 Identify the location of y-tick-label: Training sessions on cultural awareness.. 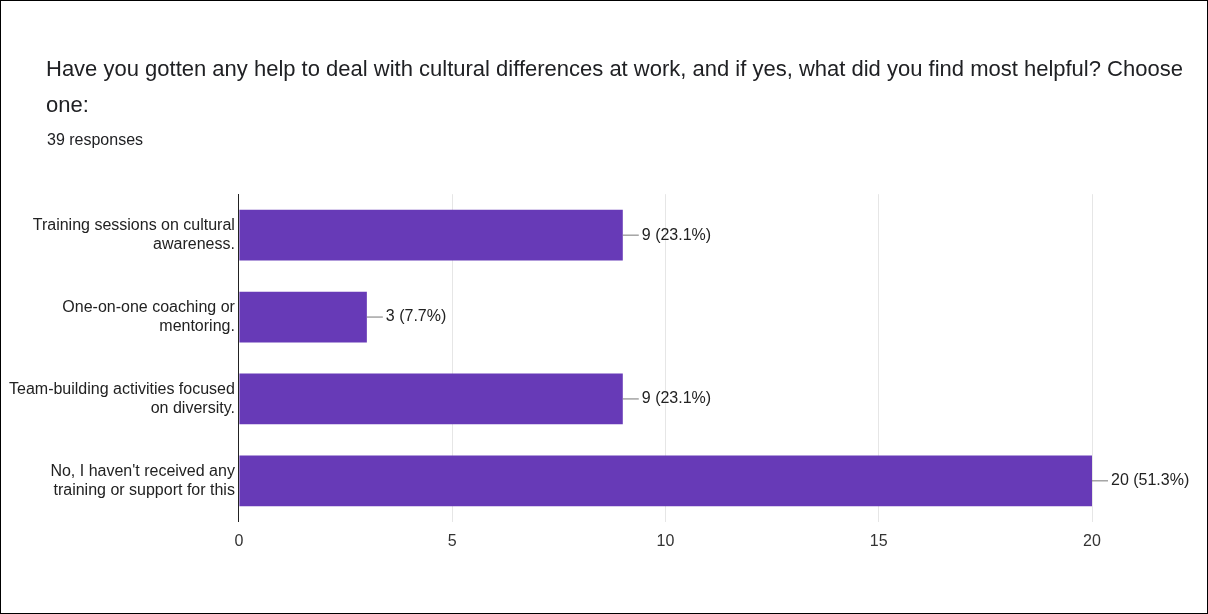
(133, 234).